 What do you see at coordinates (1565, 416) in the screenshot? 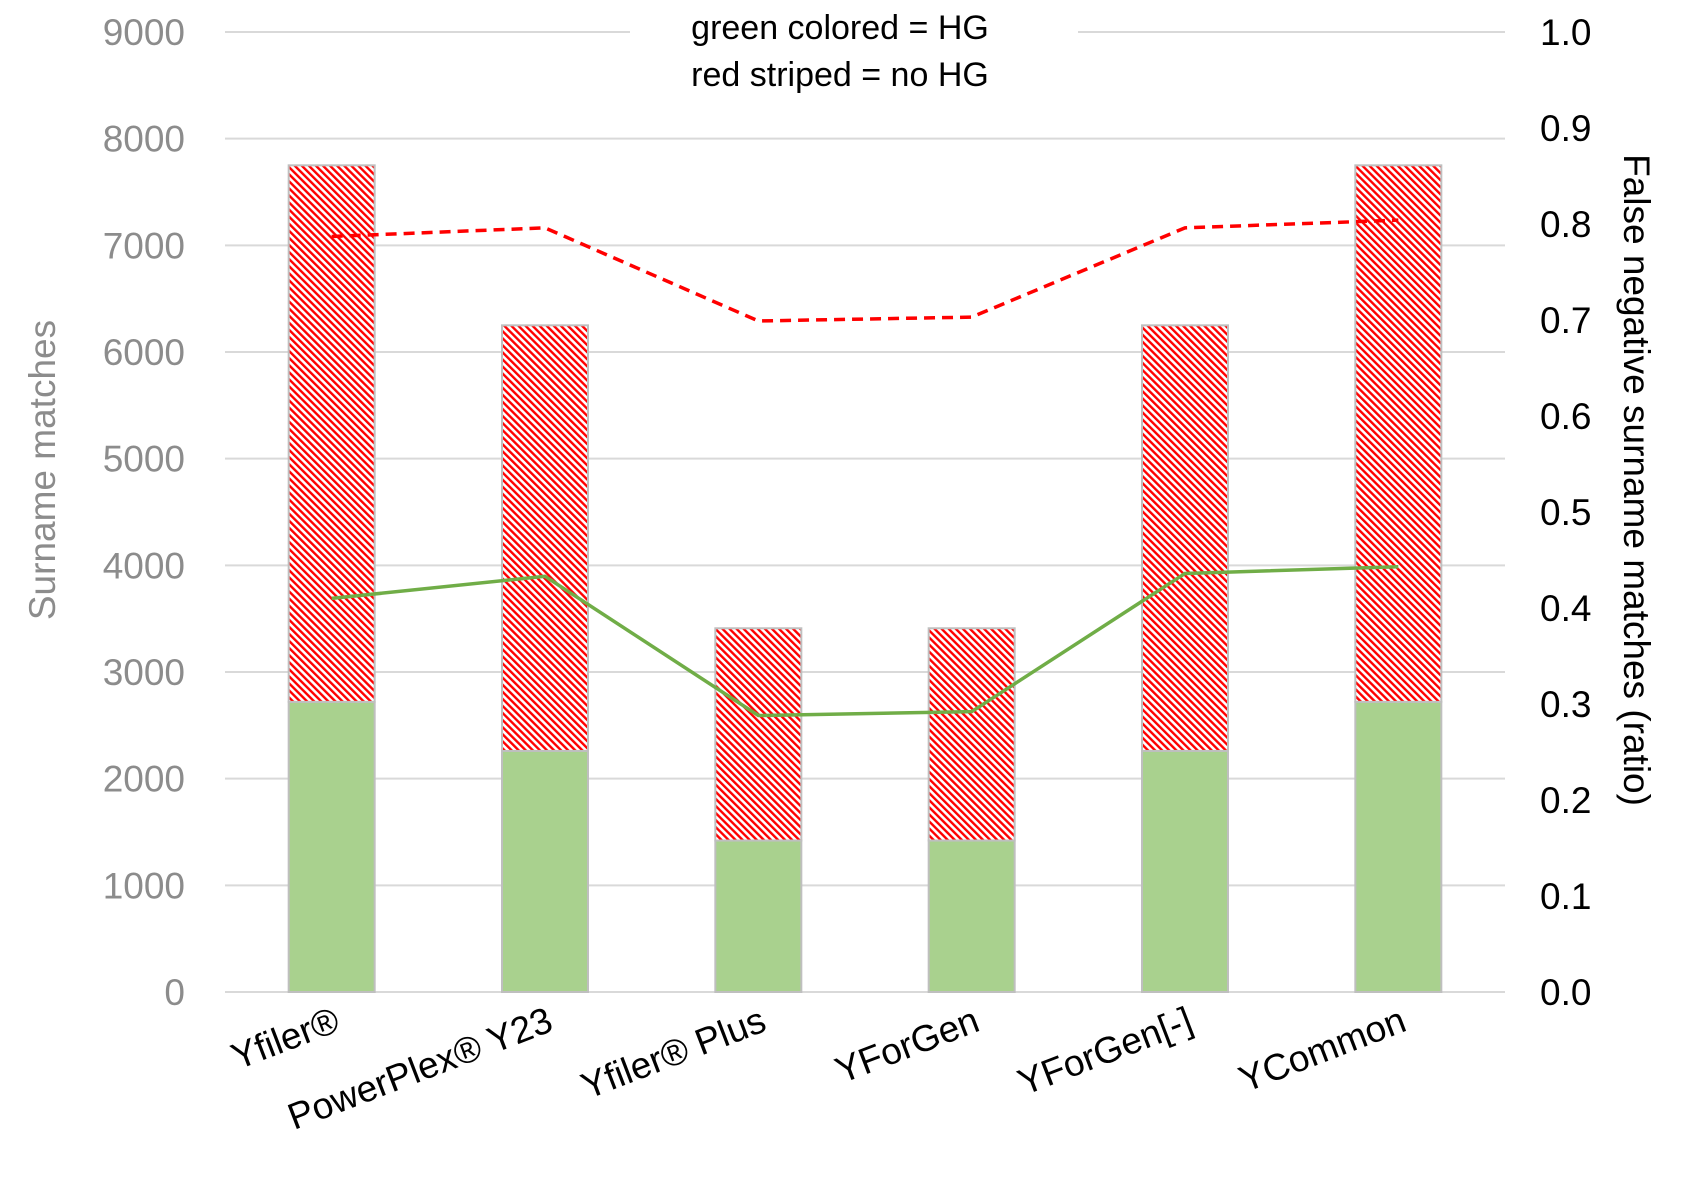
I see `right-tick-label: 0.6` at bounding box center [1565, 416].